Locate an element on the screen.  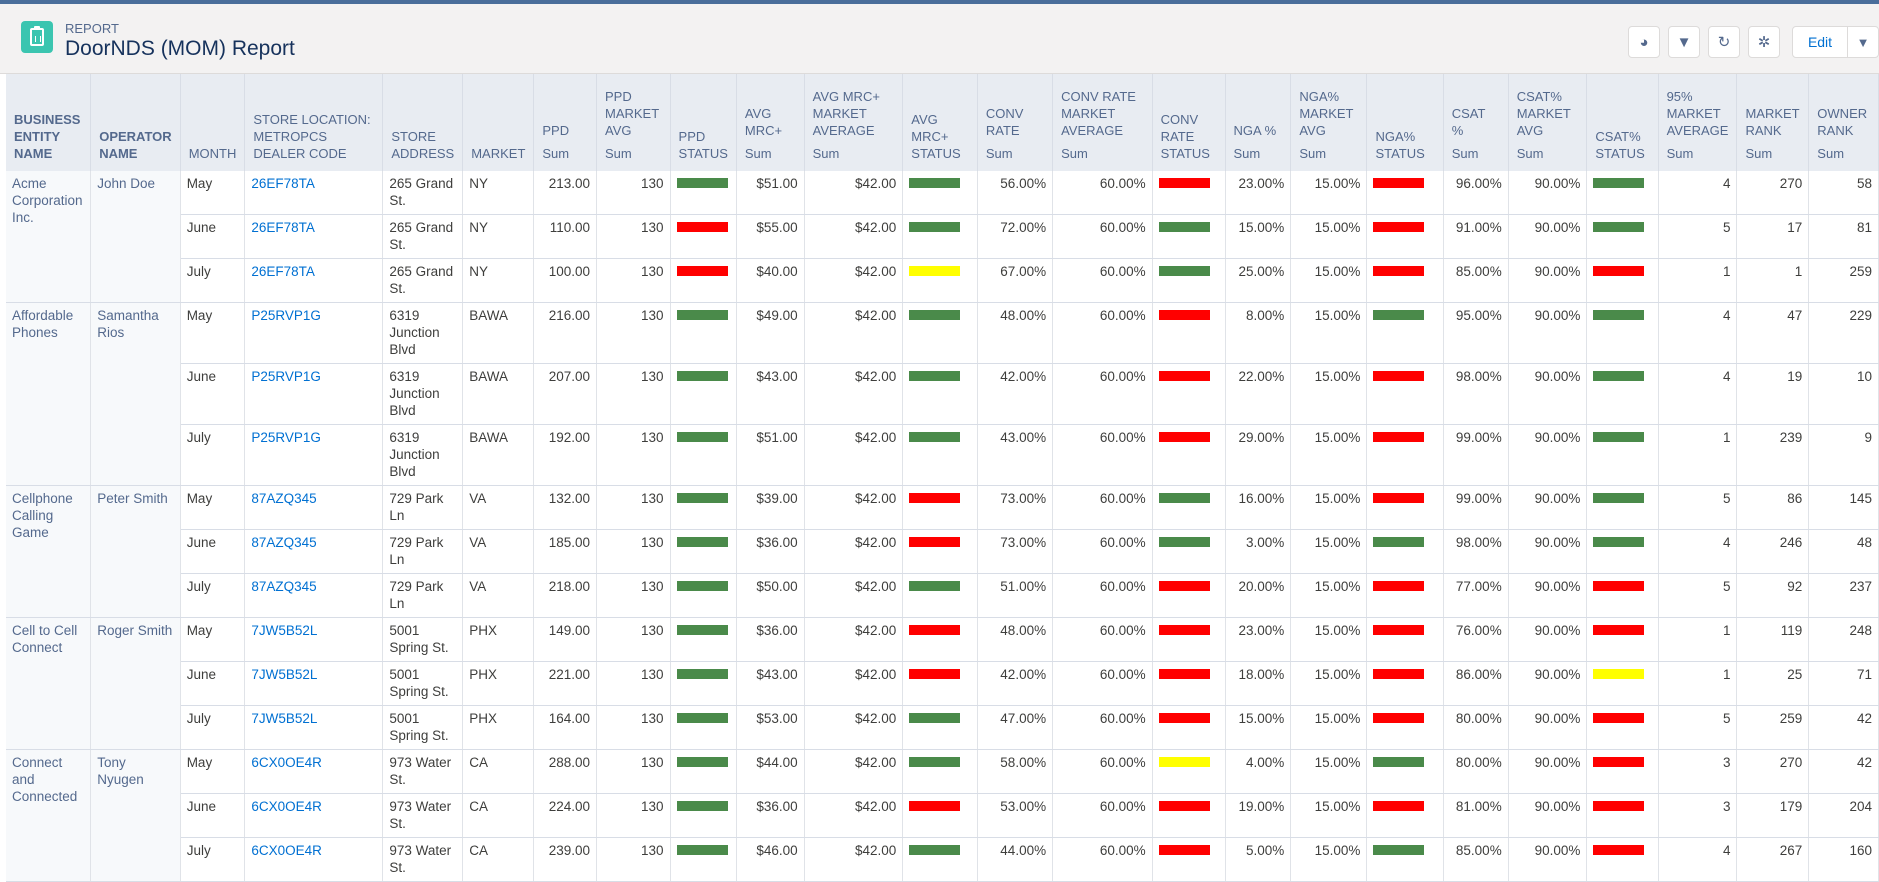
column-header: AVG MRC+ STATUS is located at coordinates (940, 122).